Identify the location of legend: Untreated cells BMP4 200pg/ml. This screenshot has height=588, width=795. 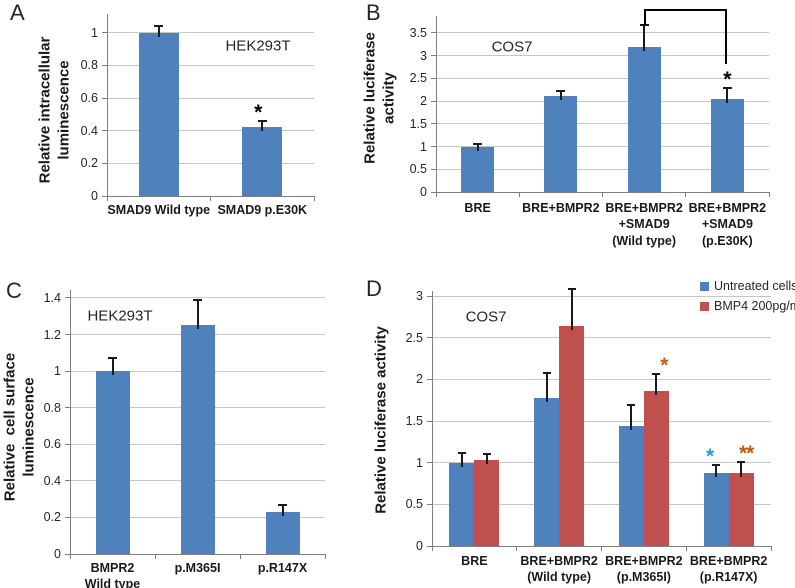
(747, 296).